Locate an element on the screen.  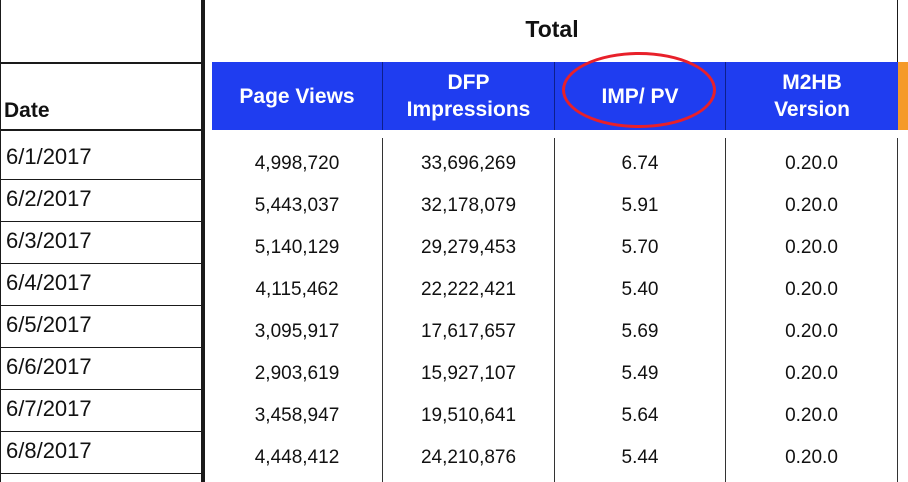
dfp-impressions-cell: 19,510,641 is located at coordinates (468, 415).